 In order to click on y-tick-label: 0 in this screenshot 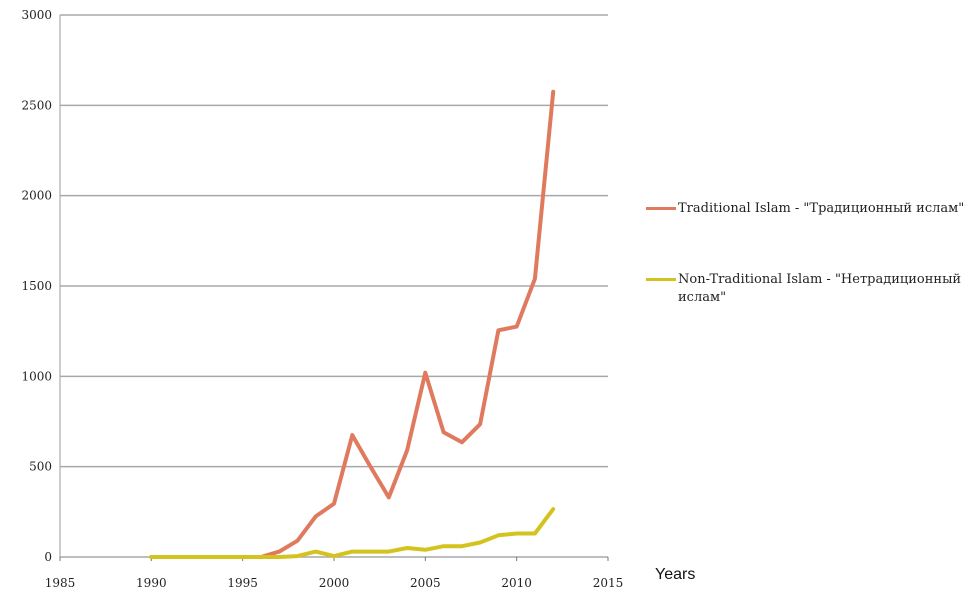, I will do `click(48, 557)`.